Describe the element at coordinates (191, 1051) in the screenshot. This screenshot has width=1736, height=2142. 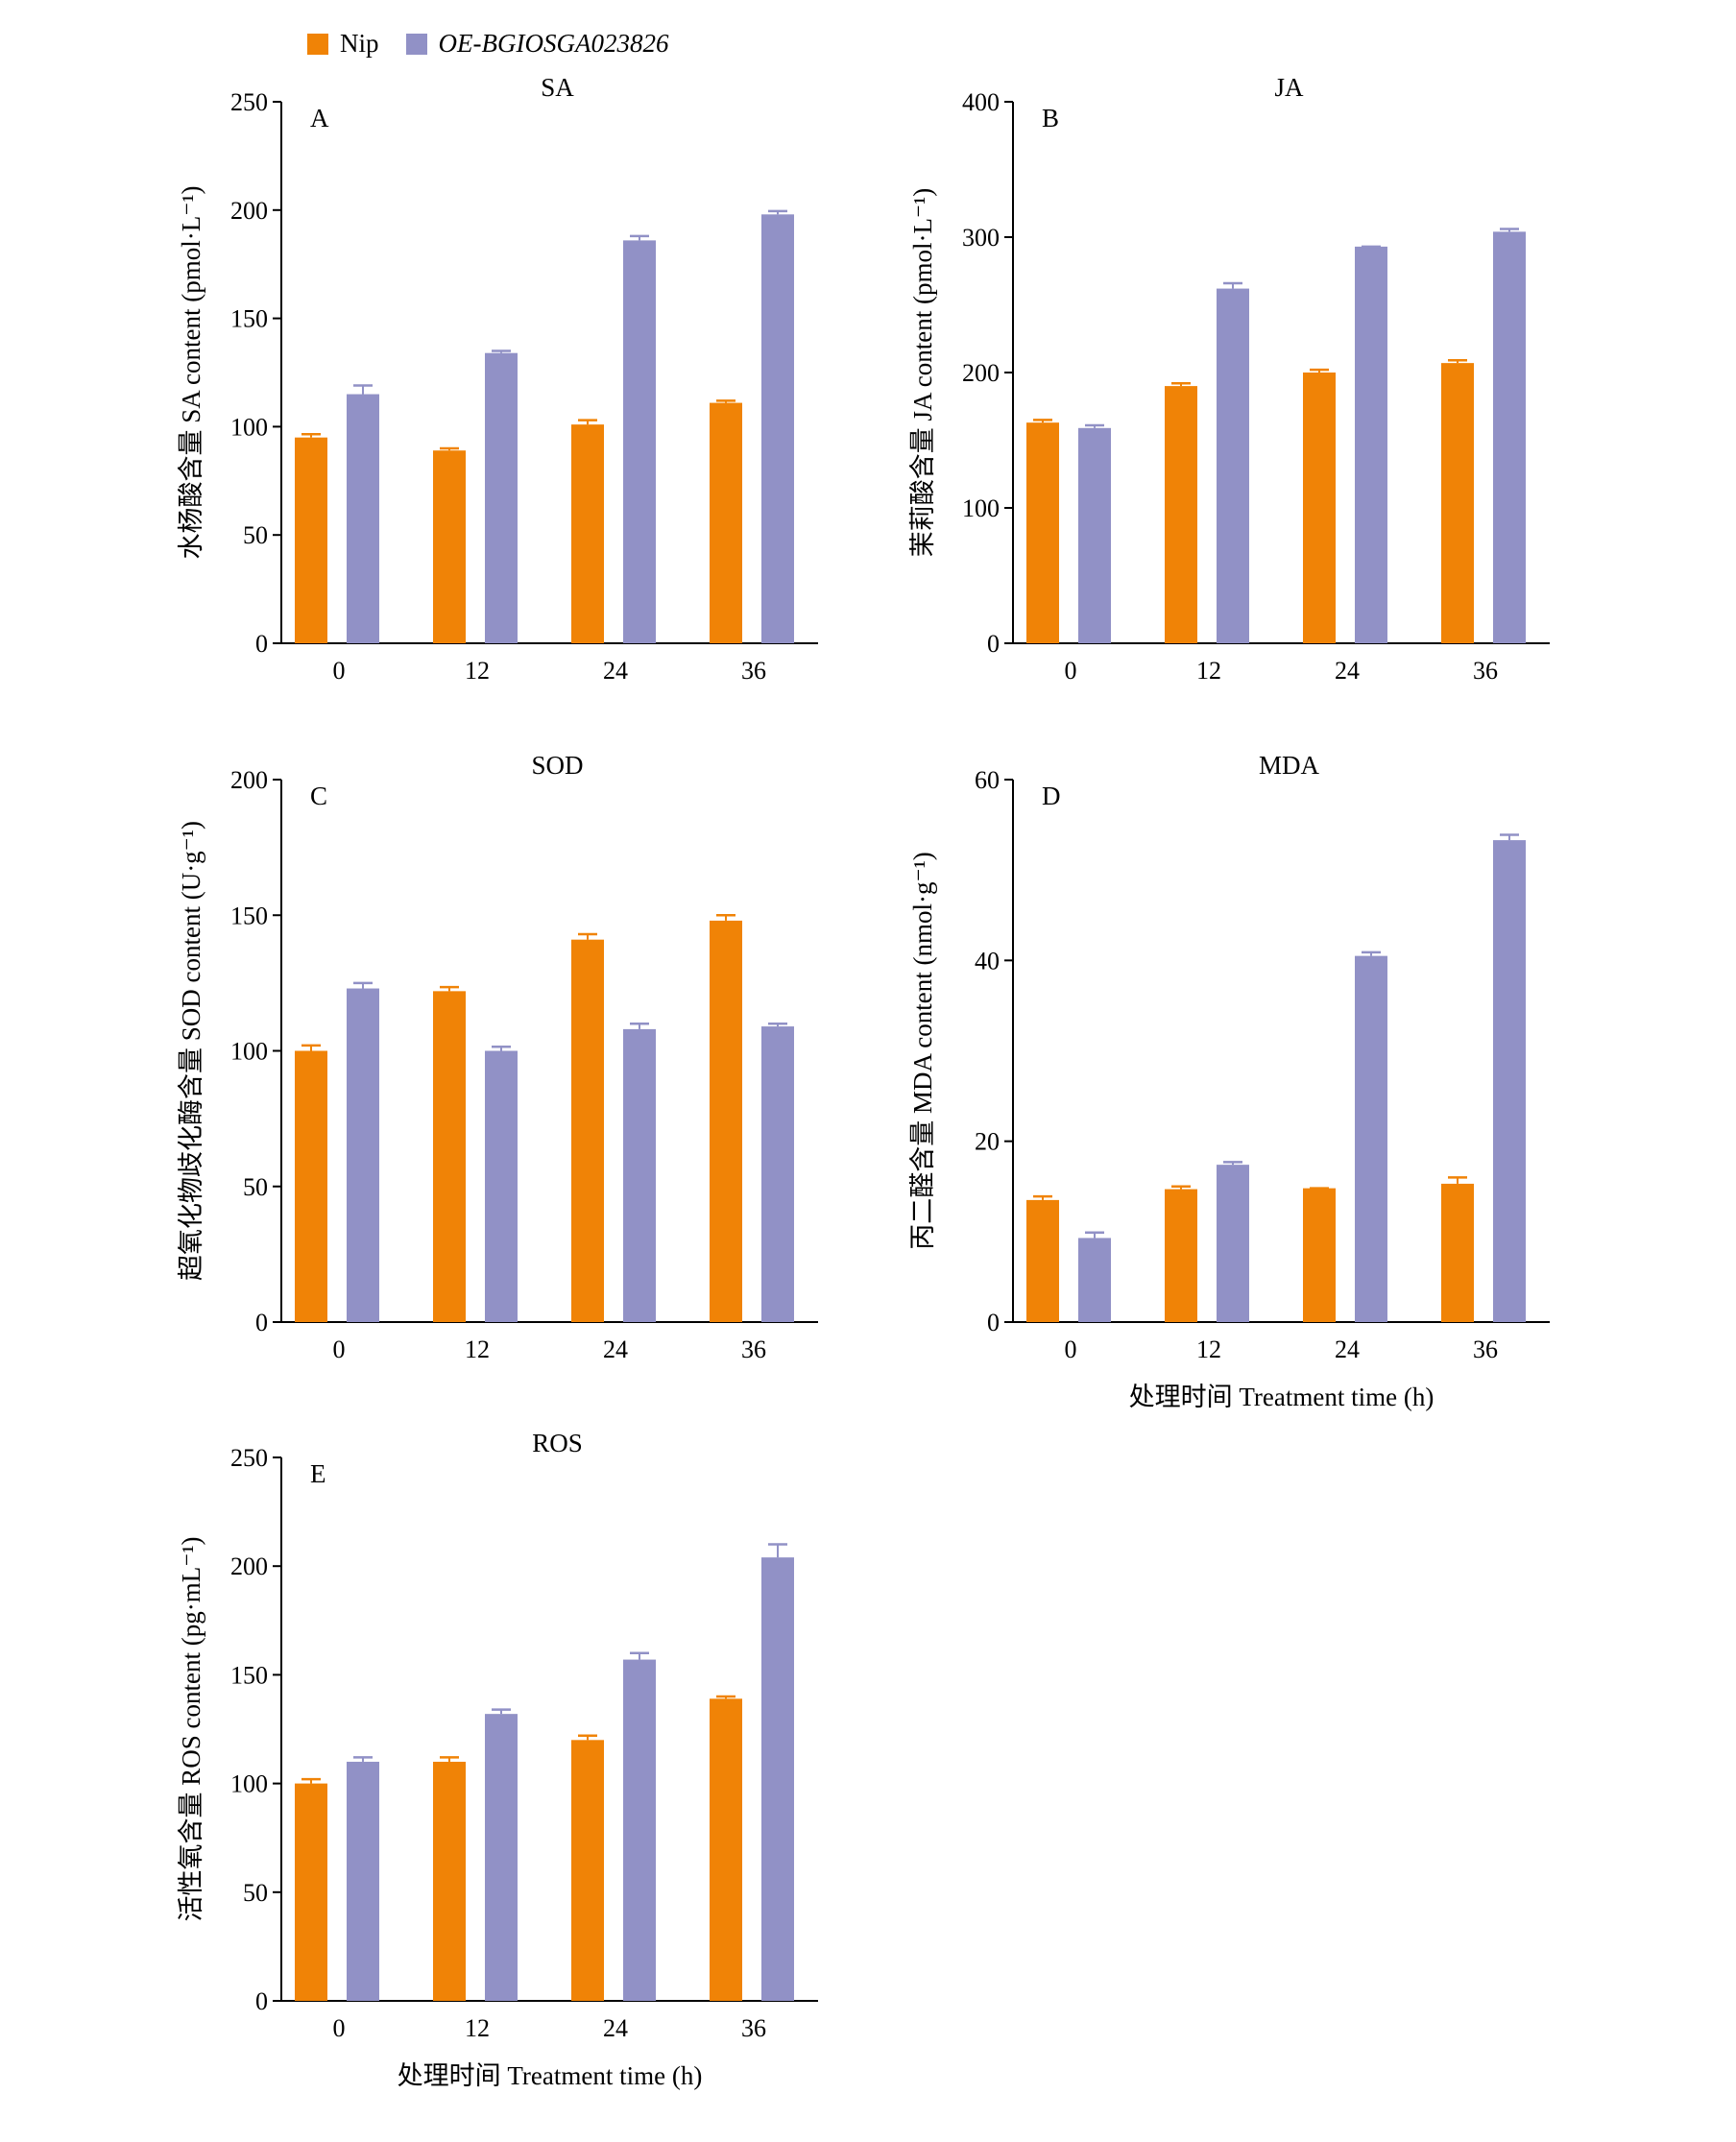
I see `y-axis-label: 超氧化物歧化酶含量 SOD content (U·g⁻¹)` at that location.